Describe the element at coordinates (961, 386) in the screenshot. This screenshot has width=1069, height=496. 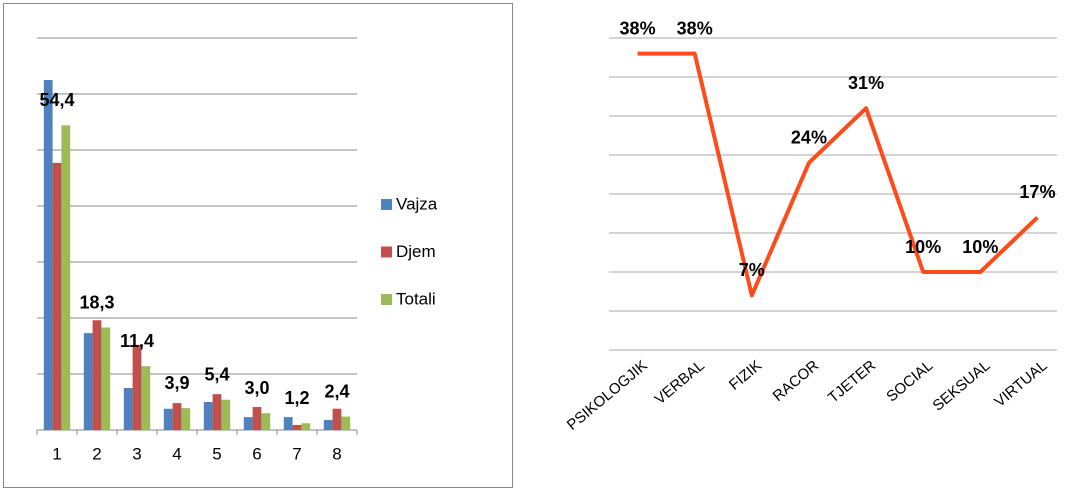
I see `x-tick-label: SEKSUAL` at that location.